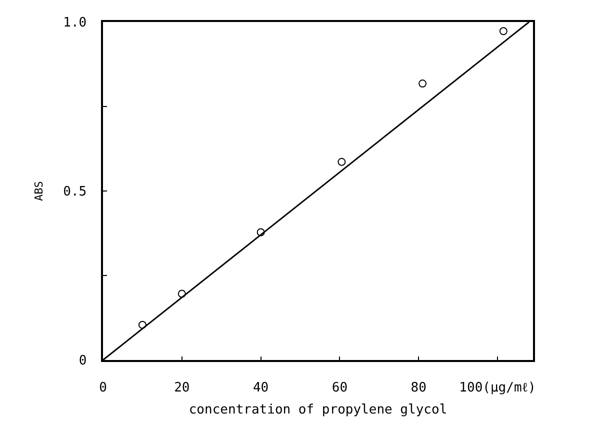 The image size is (605, 447). Describe the element at coordinates (103, 388) in the screenshot. I see `x-tick-label: 0` at that location.